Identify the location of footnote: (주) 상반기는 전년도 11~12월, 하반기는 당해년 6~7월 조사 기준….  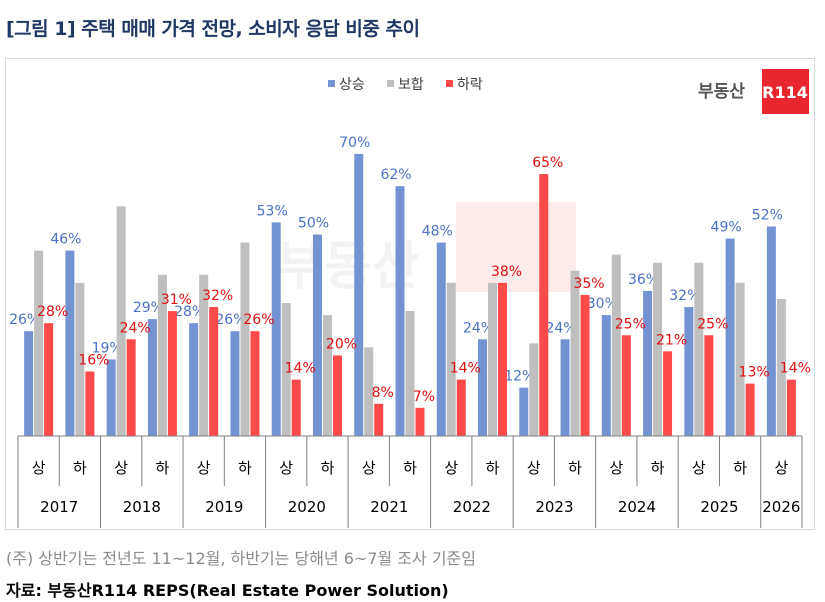
(241, 558).